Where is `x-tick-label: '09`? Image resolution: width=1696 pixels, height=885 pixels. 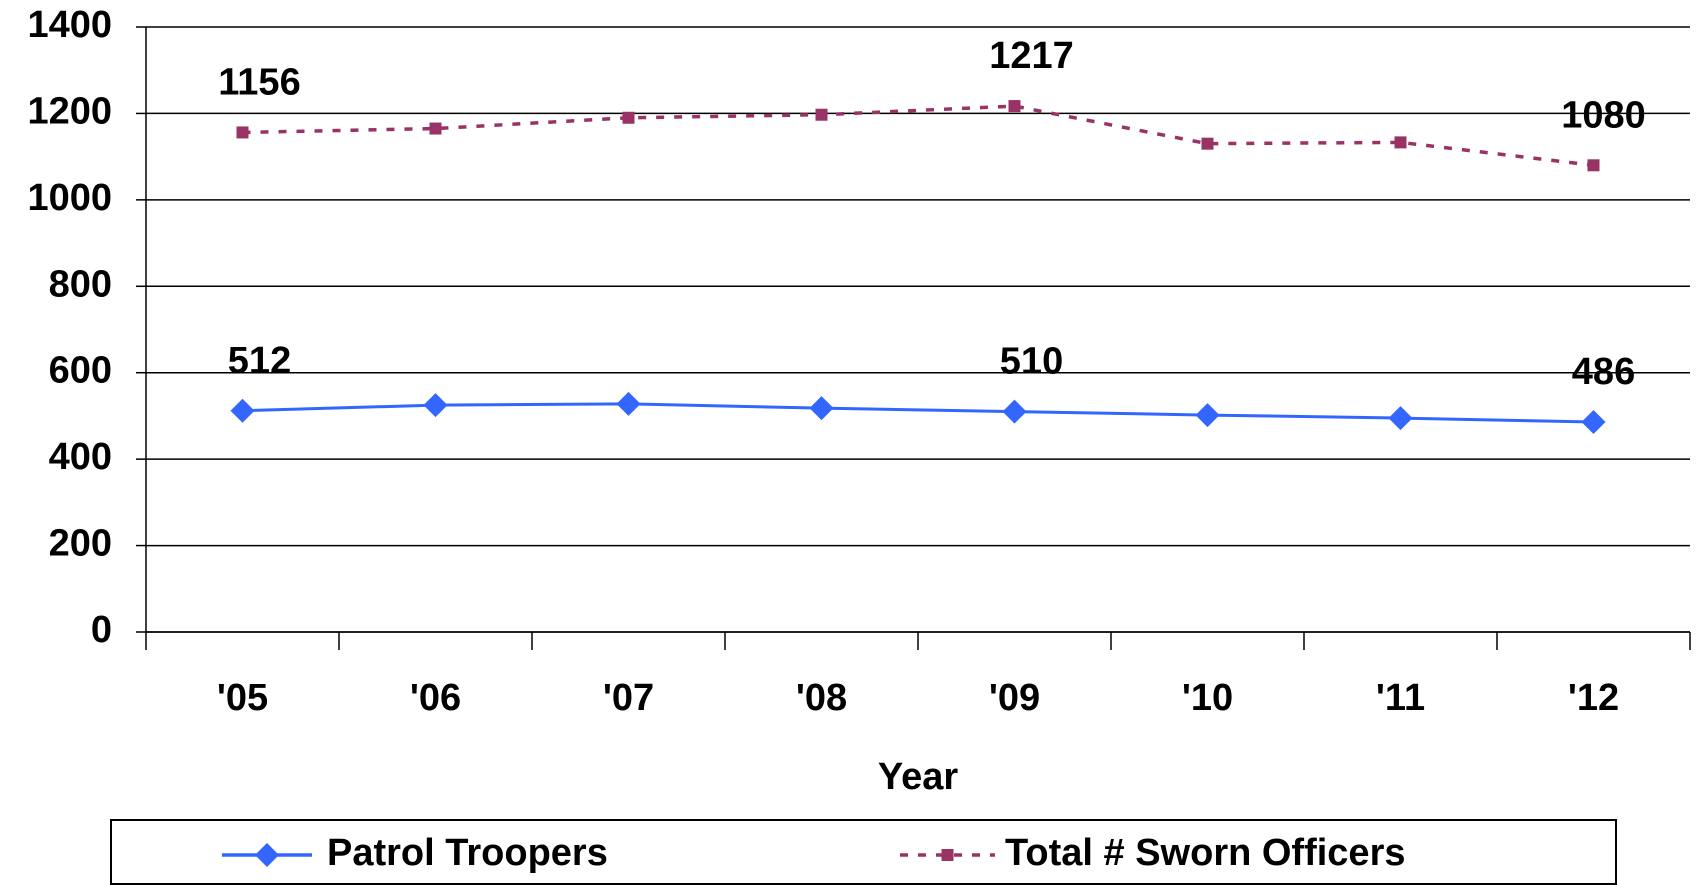 x-tick-label: '09 is located at coordinates (1014, 698).